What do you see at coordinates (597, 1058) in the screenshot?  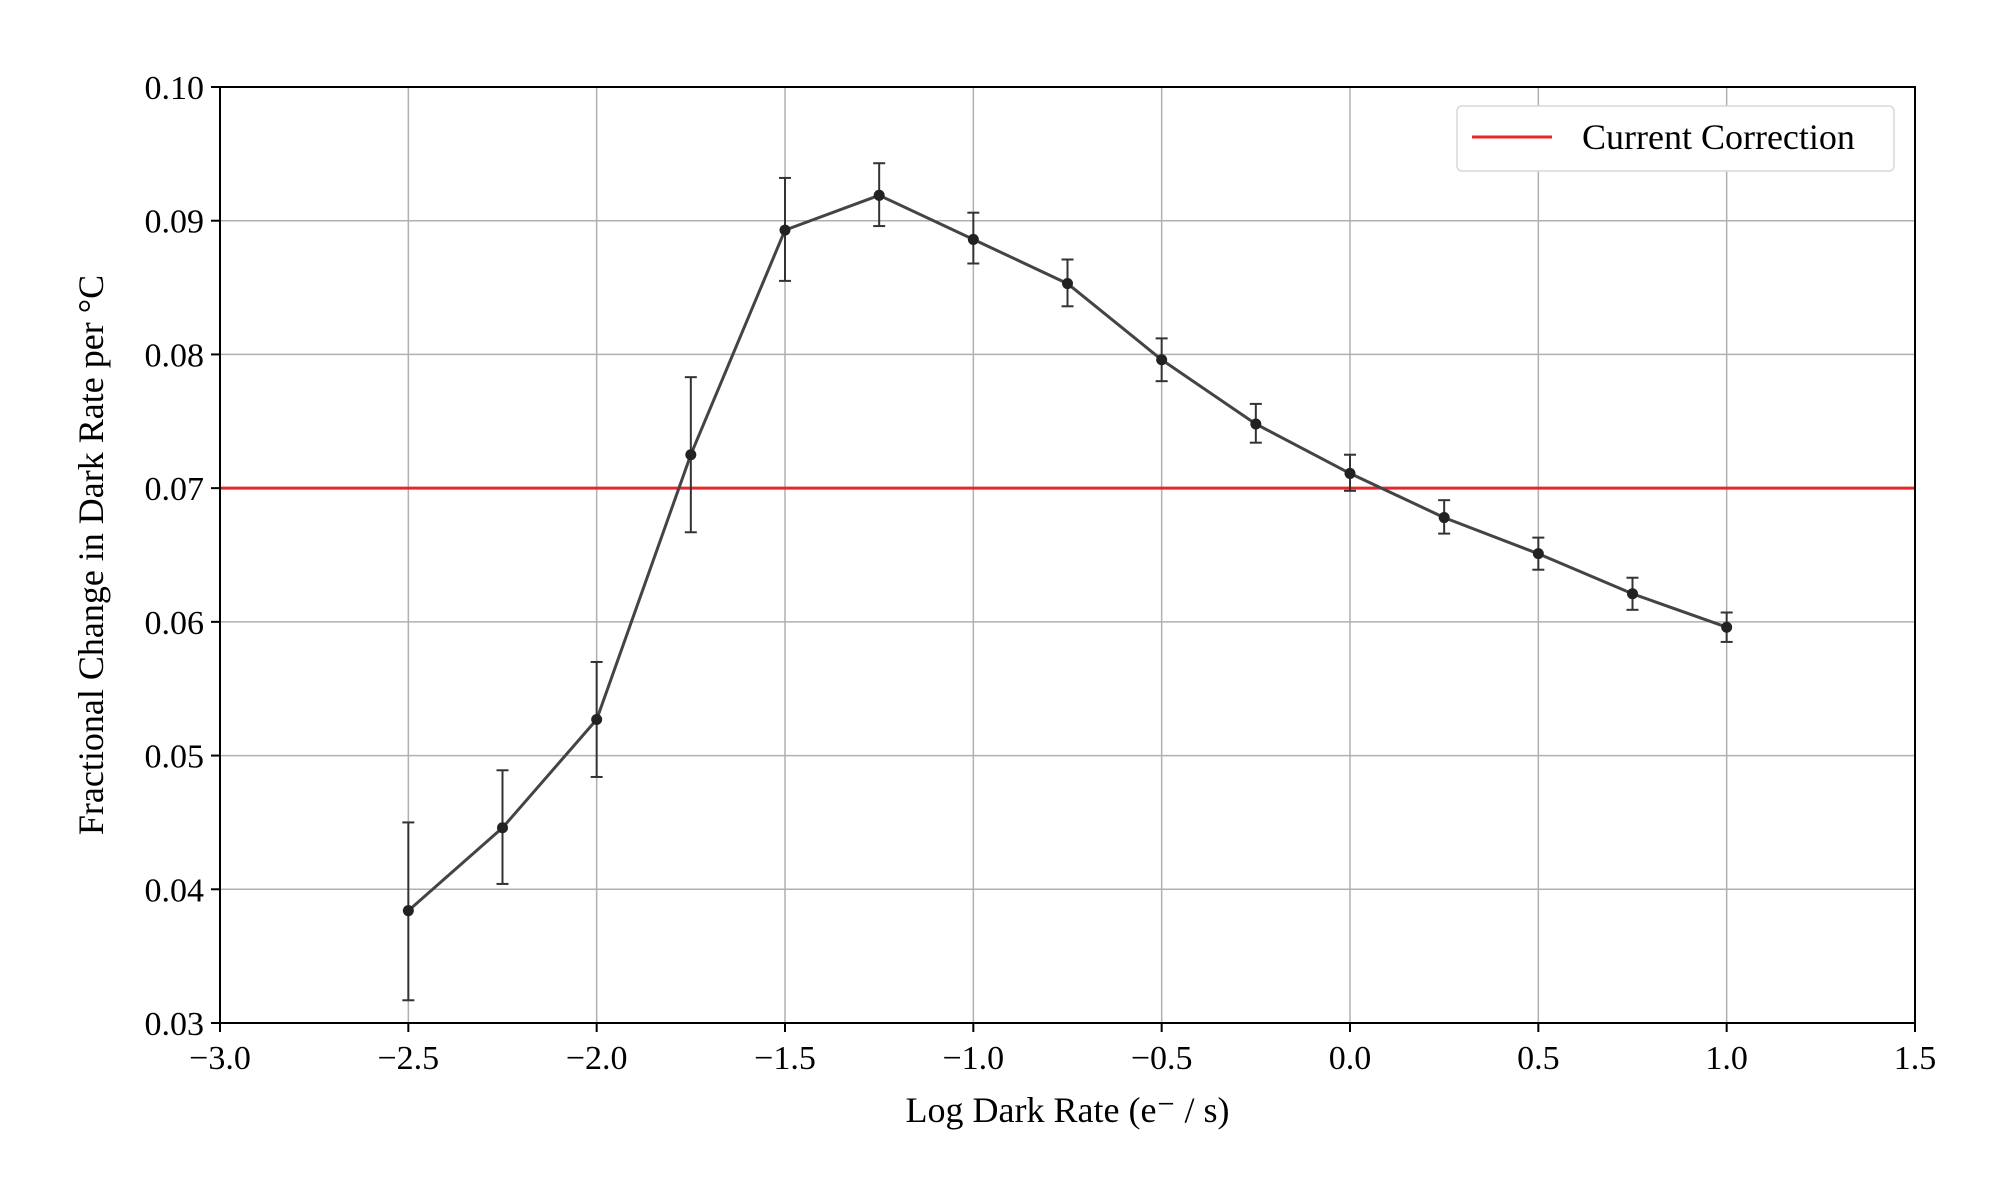 I see `x-tick-label: −2.0` at bounding box center [597, 1058].